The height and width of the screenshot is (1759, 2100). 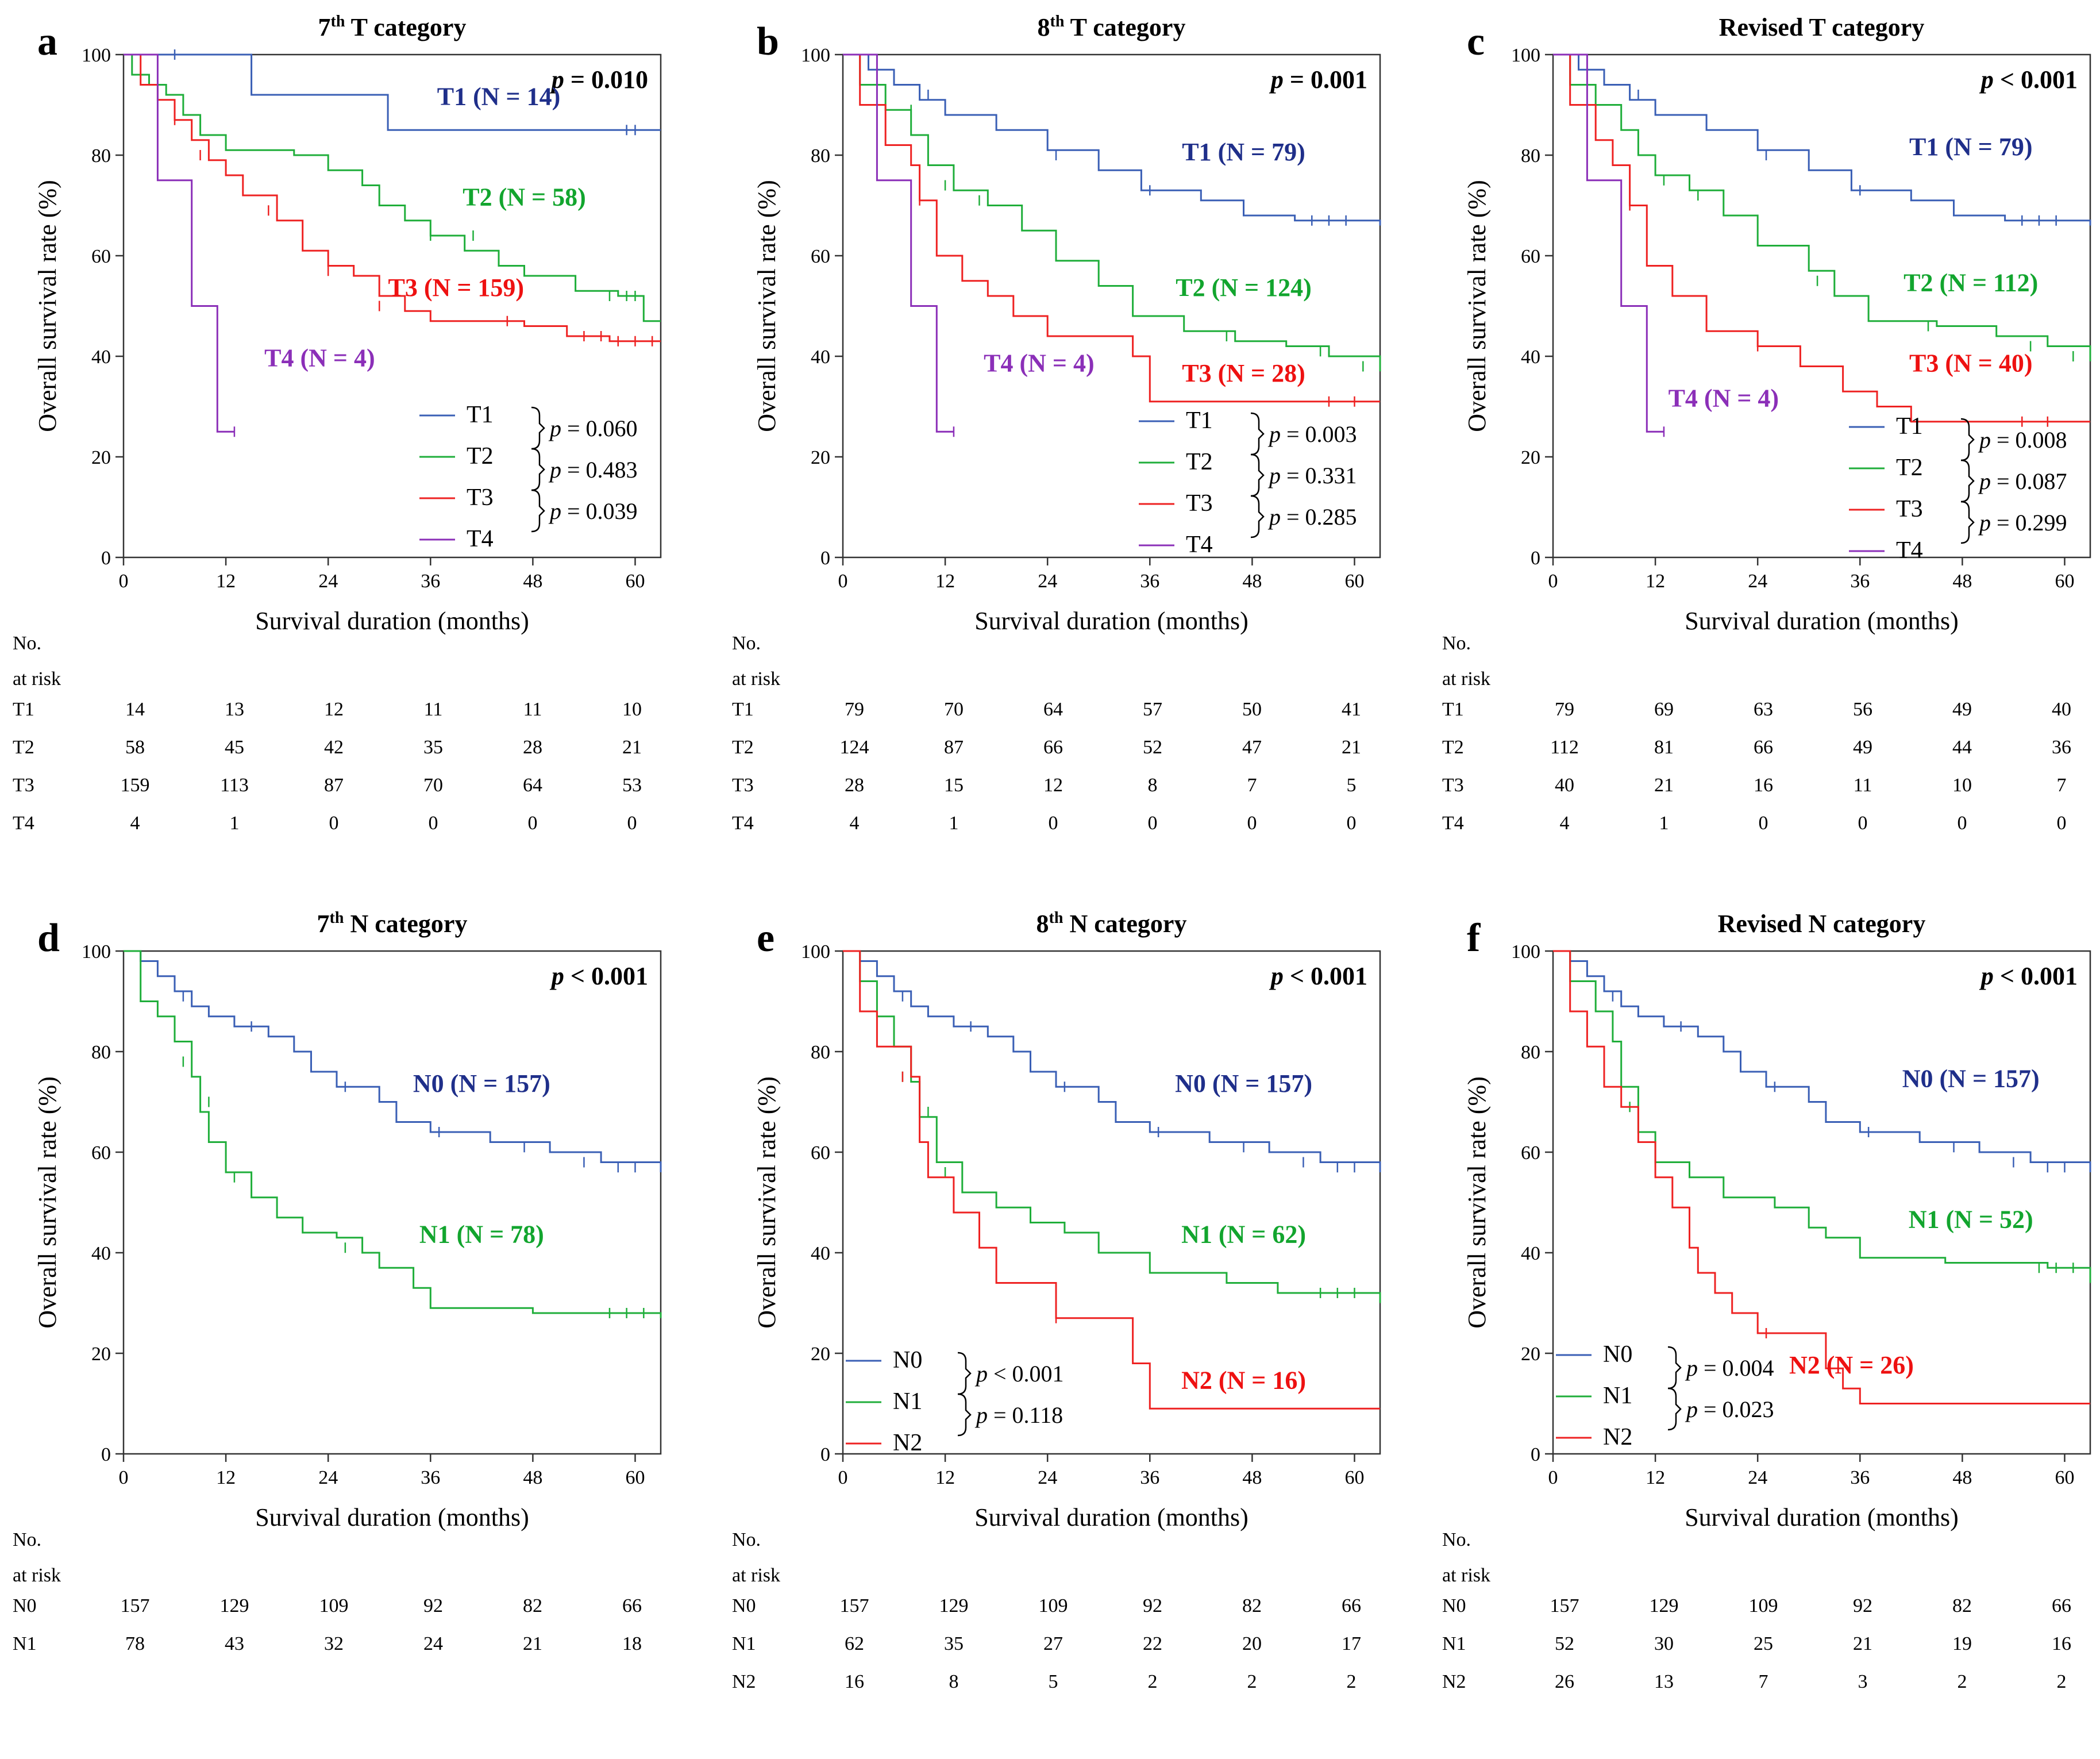 I want to click on pairwise-p-value: p = 0.060, so click(x=593, y=428).